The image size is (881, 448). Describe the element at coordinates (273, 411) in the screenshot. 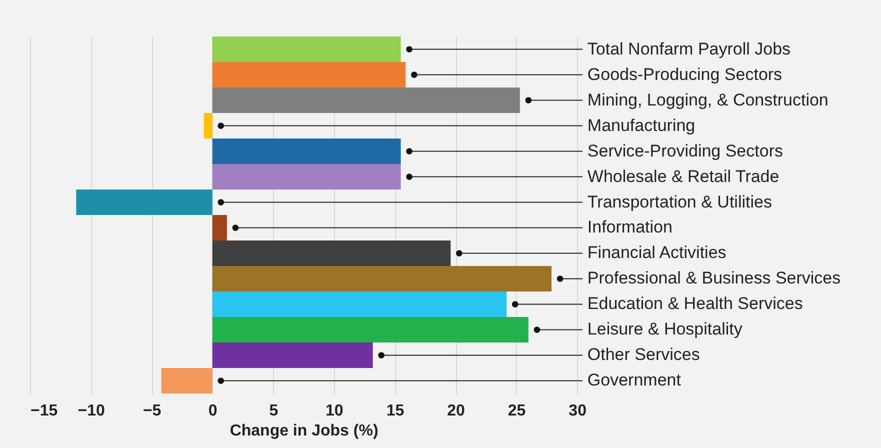

I see `x-tick-label: 5` at that location.